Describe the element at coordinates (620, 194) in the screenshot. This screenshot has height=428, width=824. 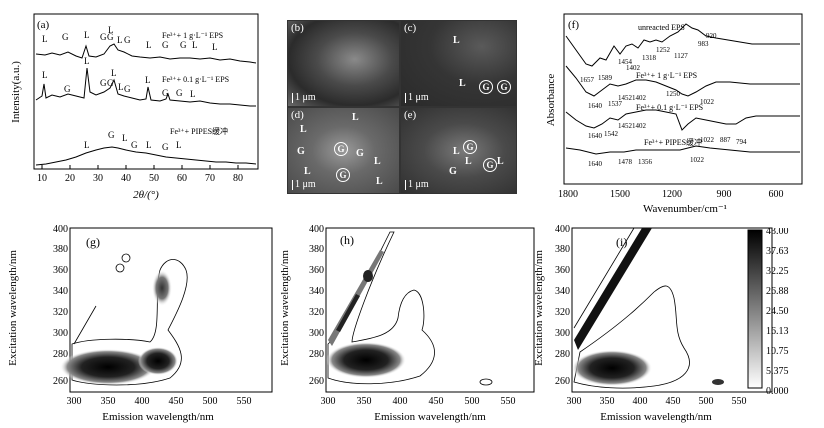
I see `xtick: 1500` at that location.